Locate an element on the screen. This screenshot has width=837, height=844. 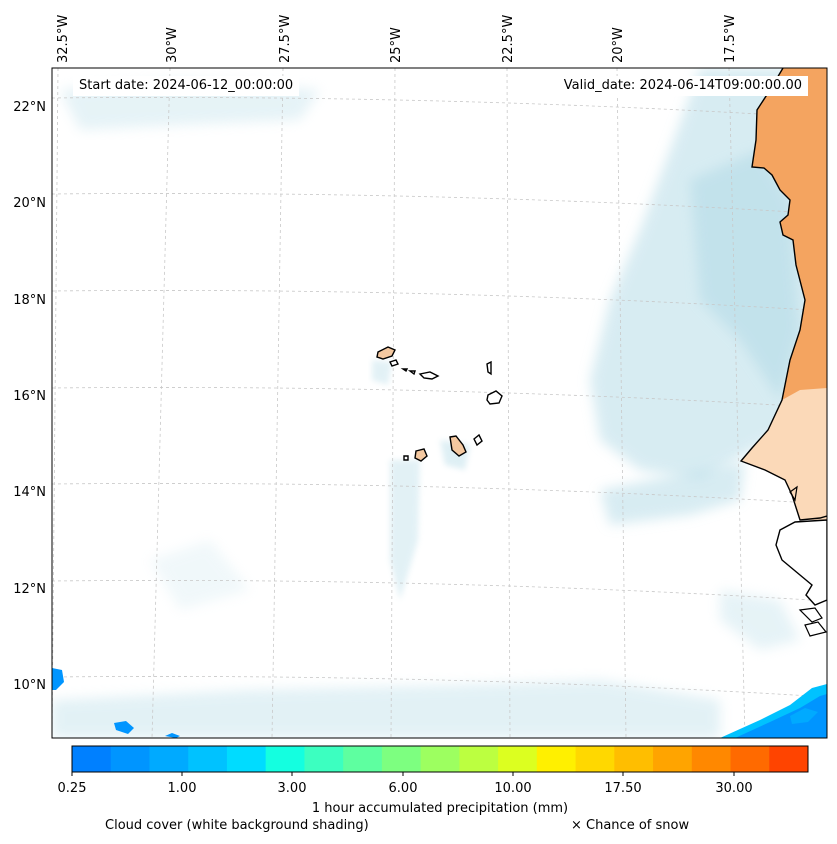
lon-label: 20°W is located at coordinates (618, 45).